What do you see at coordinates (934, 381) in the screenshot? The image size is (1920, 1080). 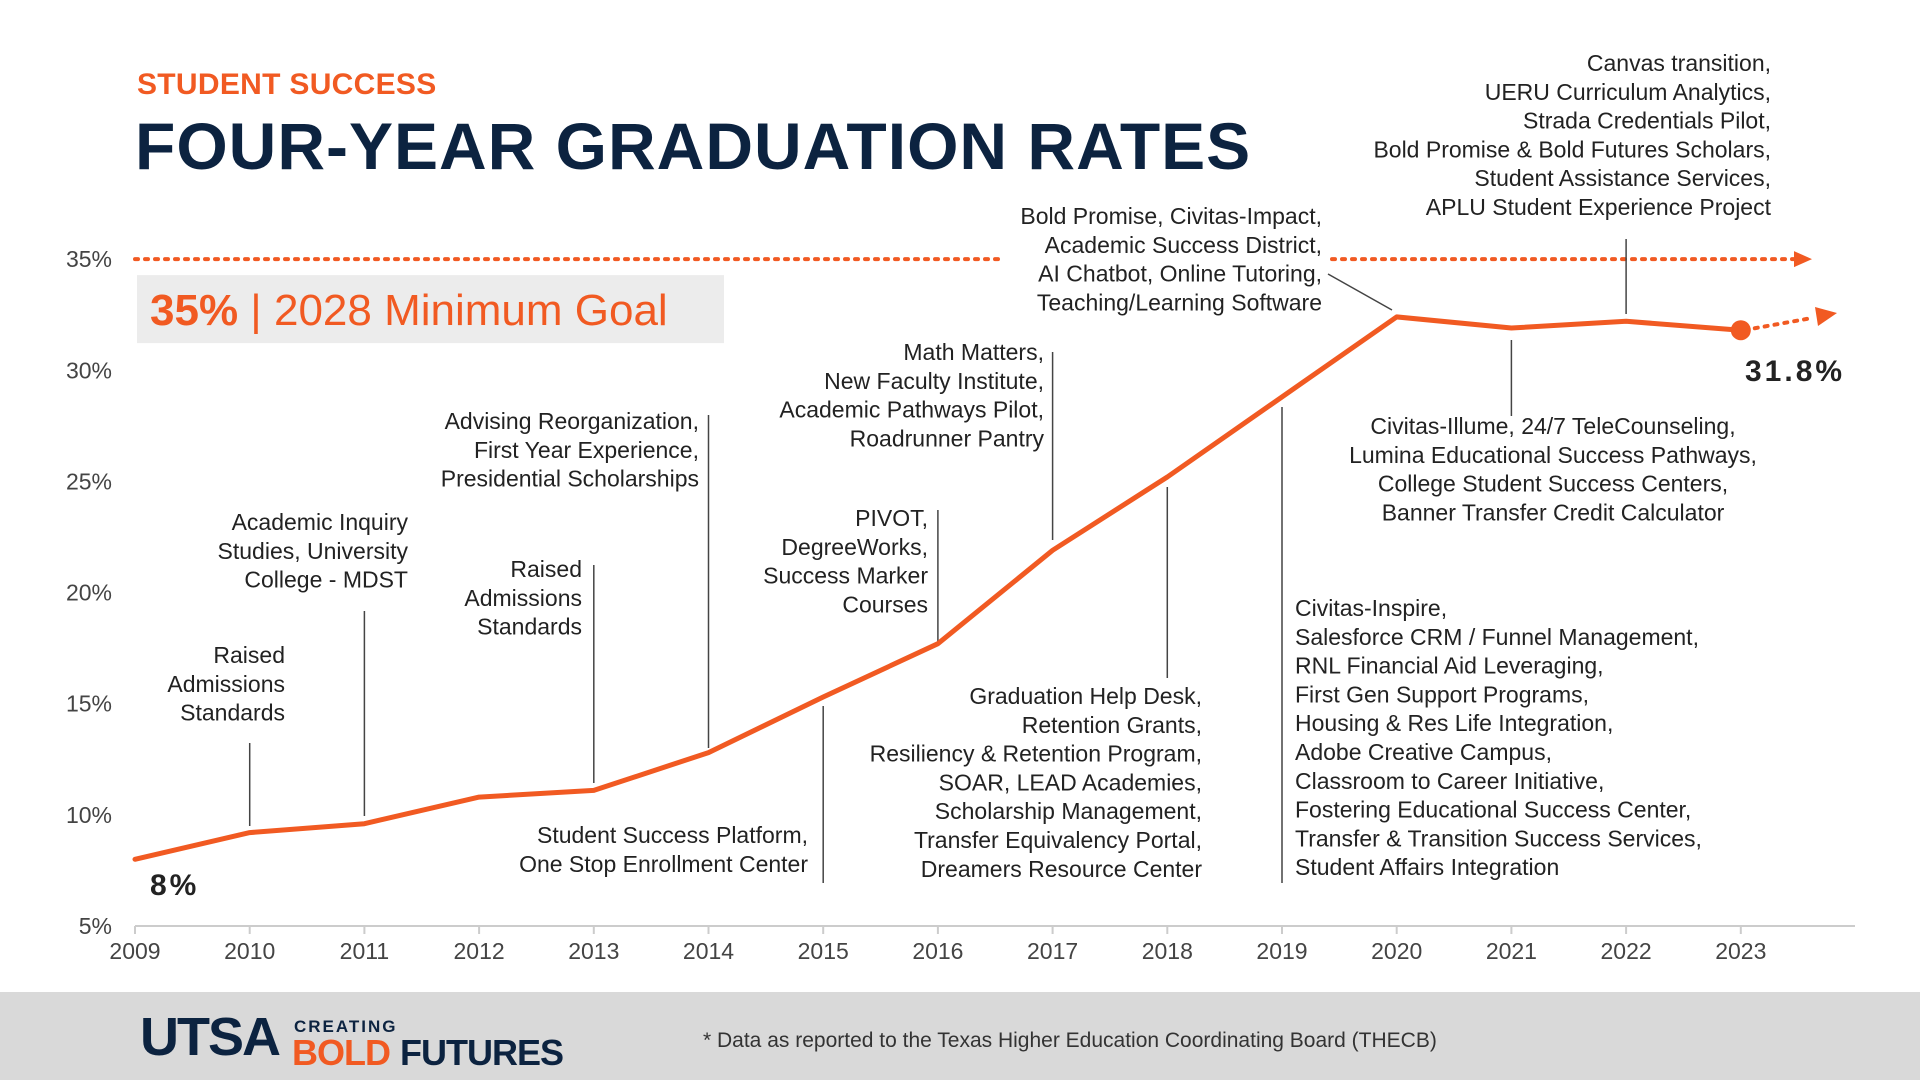 I see `annotation-line: New Faculty Institute,` at bounding box center [934, 381].